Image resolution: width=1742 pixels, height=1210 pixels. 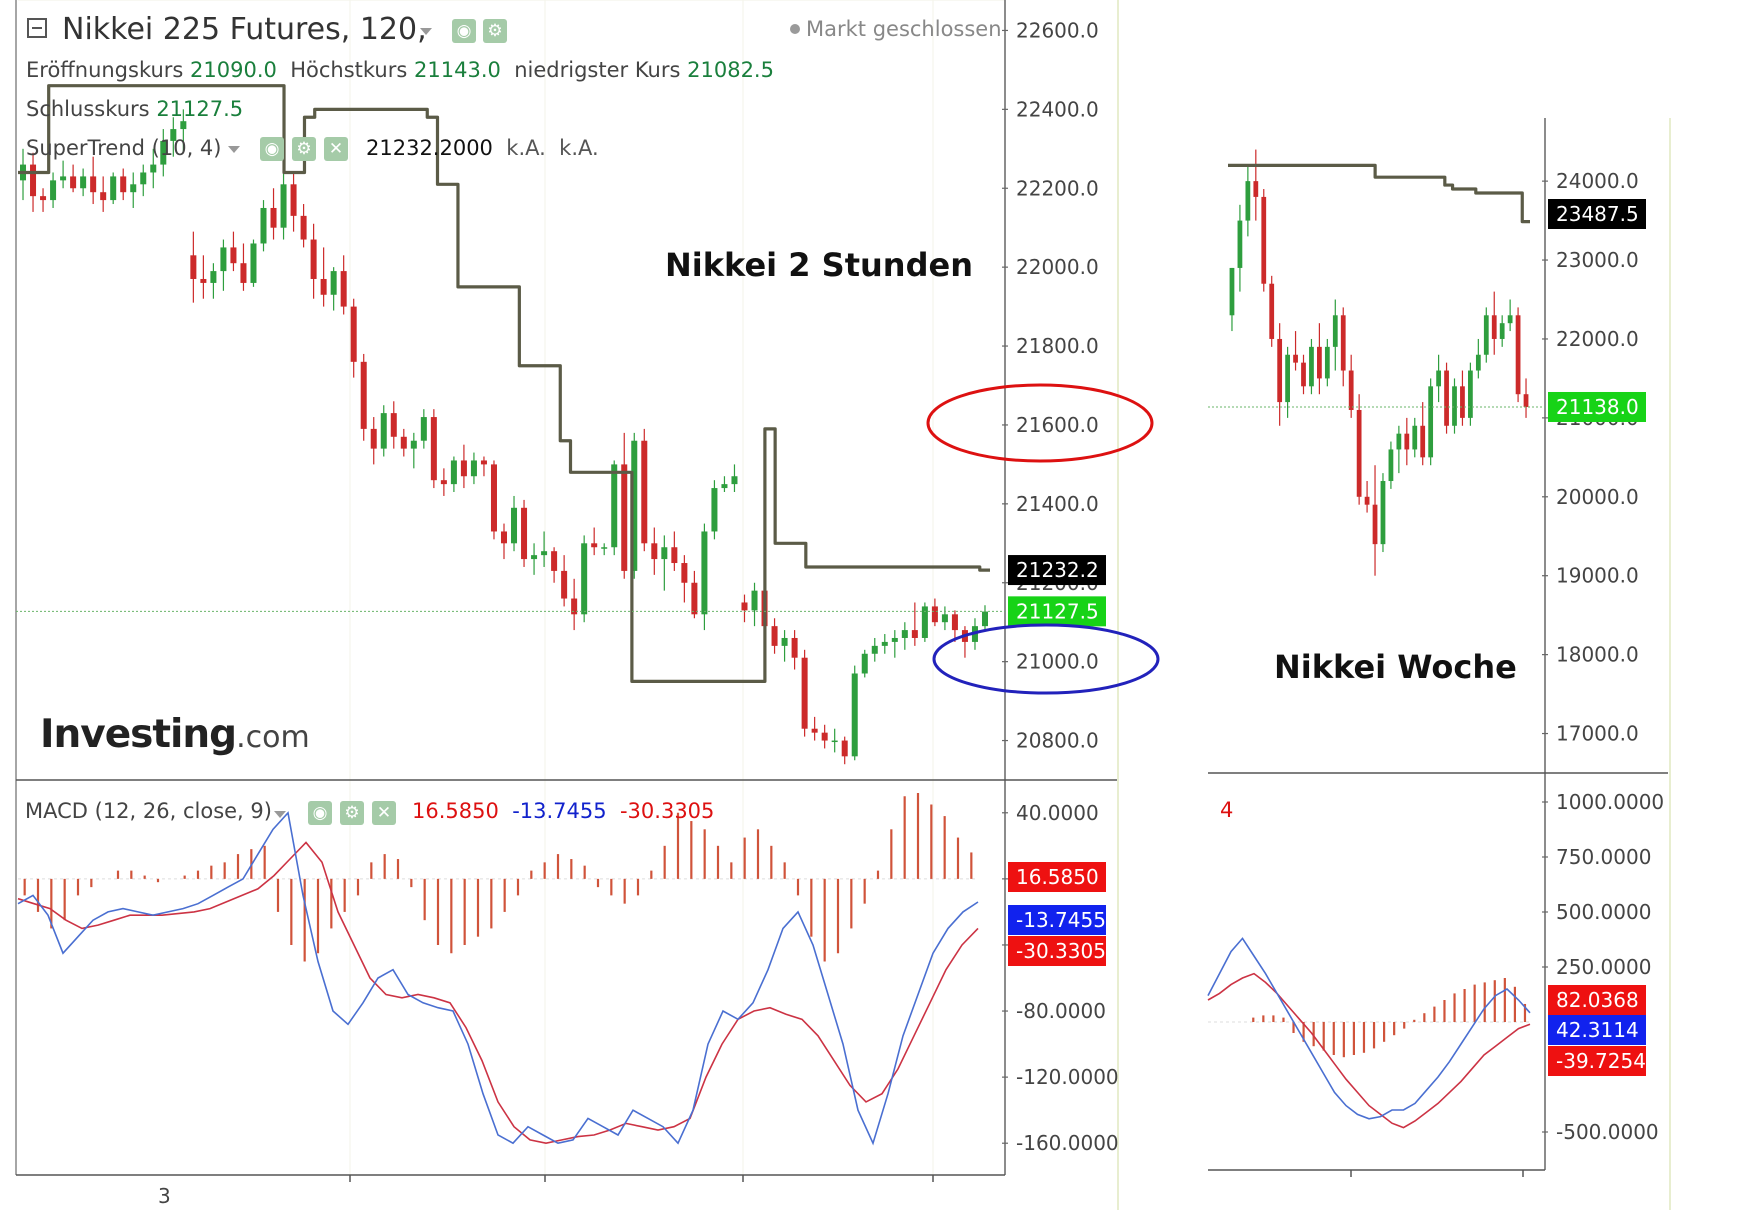 What do you see at coordinates (667, 811) in the screenshot?
I see `macd-value-3: -30.3305` at bounding box center [667, 811].